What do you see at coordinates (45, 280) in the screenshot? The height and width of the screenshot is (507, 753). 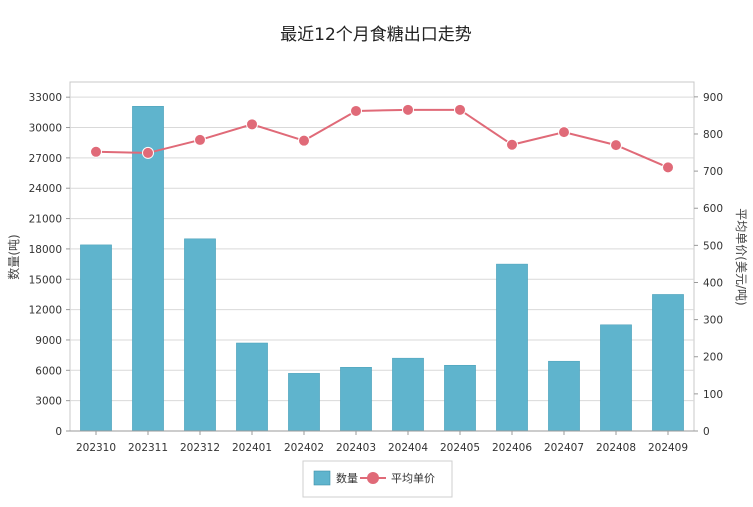 I see `y-left-tick-label: 15000` at bounding box center [45, 280].